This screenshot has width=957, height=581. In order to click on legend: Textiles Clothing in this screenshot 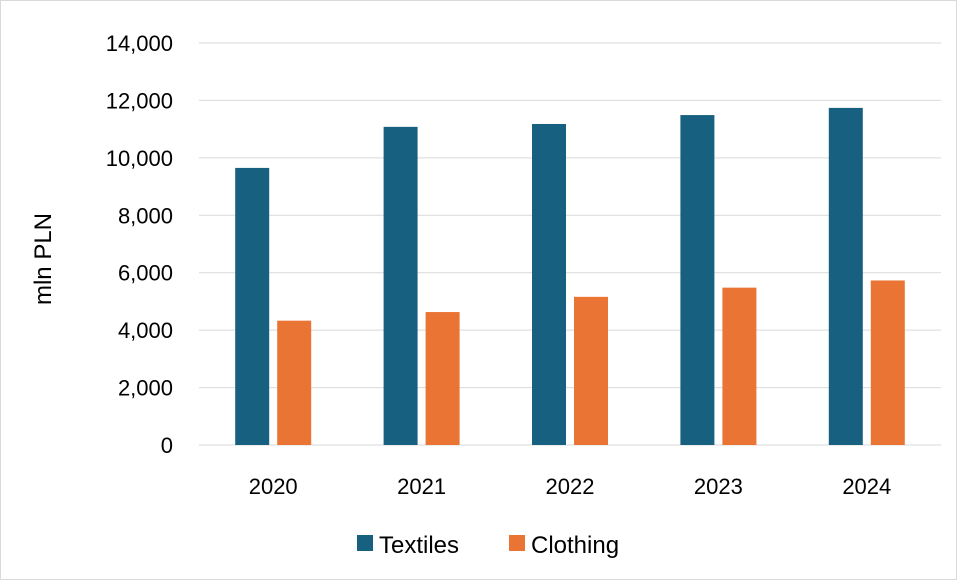, I will do `click(488, 545)`.